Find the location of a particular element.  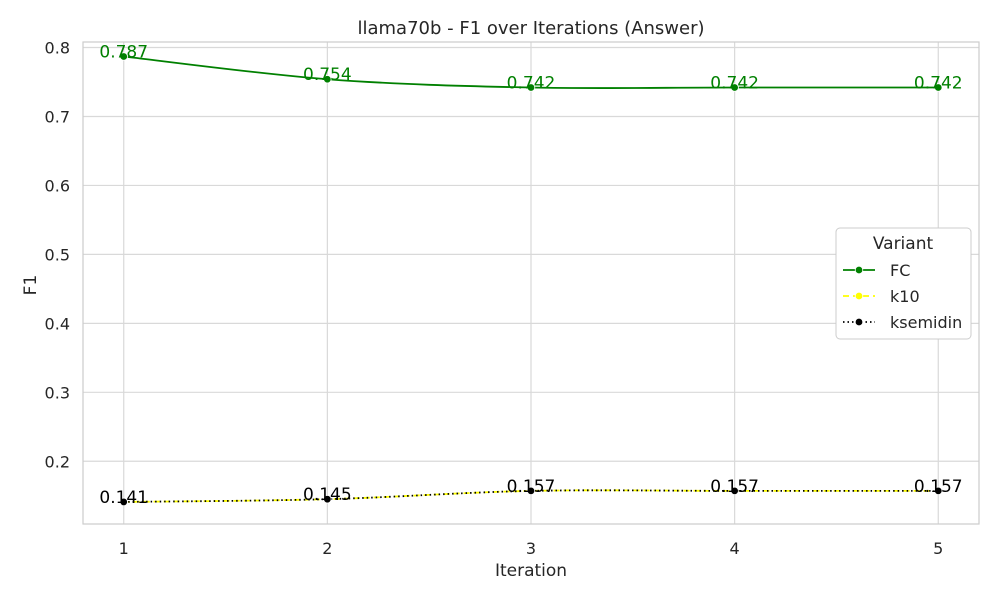

chart-title: llama70b - F1 over Iterations (Answer) is located at coordinates (530, 28).